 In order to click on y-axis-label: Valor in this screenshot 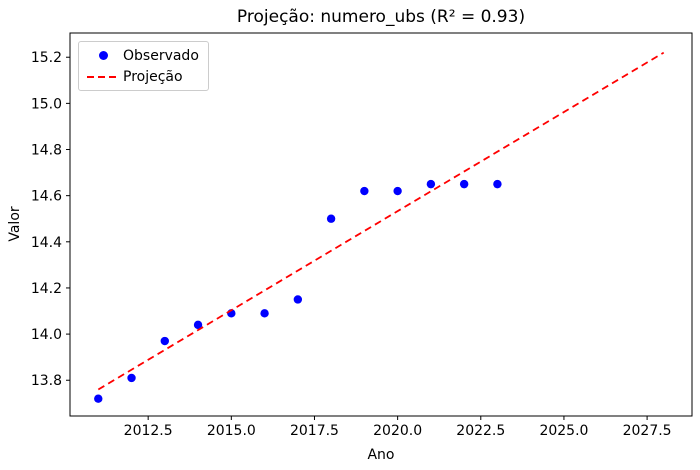, I will do `click(15, 224)`.